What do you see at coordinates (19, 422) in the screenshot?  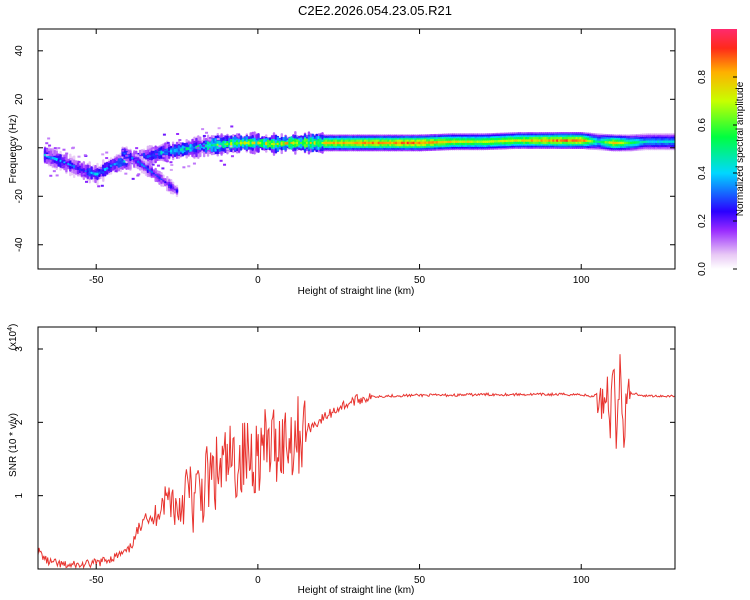 I see `snr-y-tick-label: 2` at bounding box center [19, 422].